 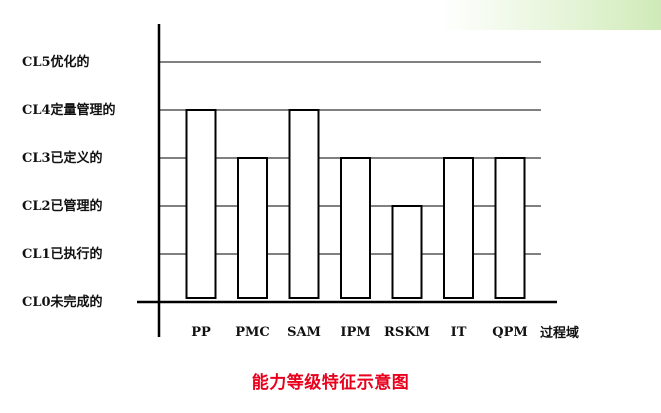 I want to click on x-tick-label: PP, so click(x=201, y=332).